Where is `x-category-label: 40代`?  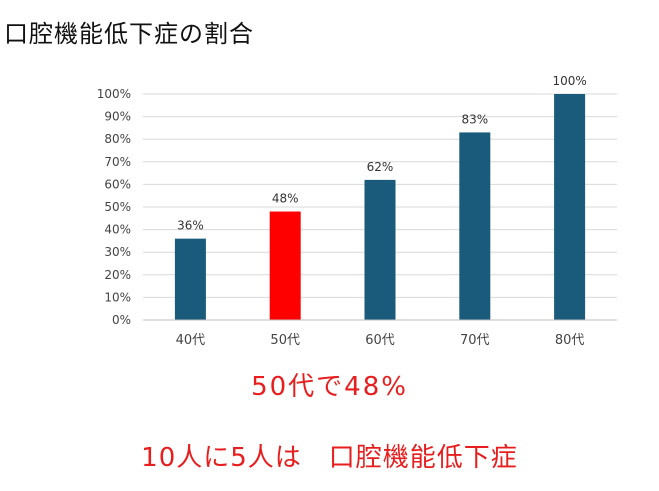 x-category-label: 40代 is located at coordinates (191, 340).